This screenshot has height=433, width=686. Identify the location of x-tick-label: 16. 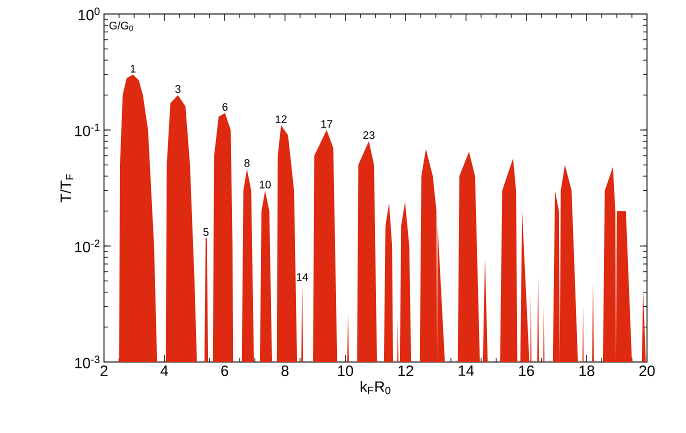
(526, 371).